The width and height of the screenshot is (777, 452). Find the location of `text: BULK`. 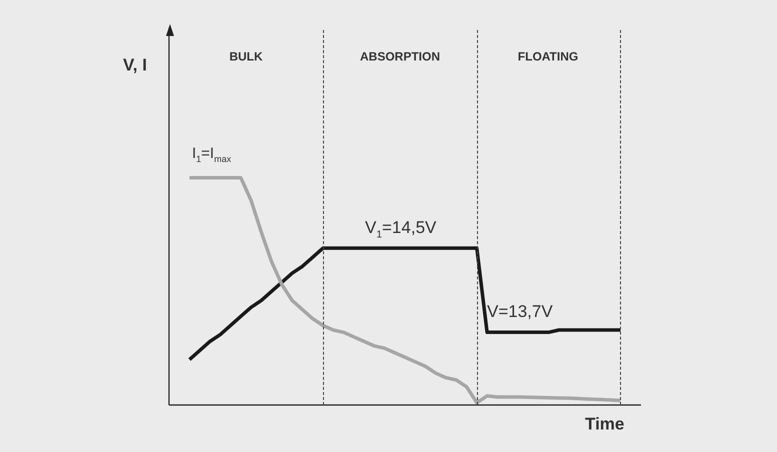

text: BULK is located at coordinates (246, 56).